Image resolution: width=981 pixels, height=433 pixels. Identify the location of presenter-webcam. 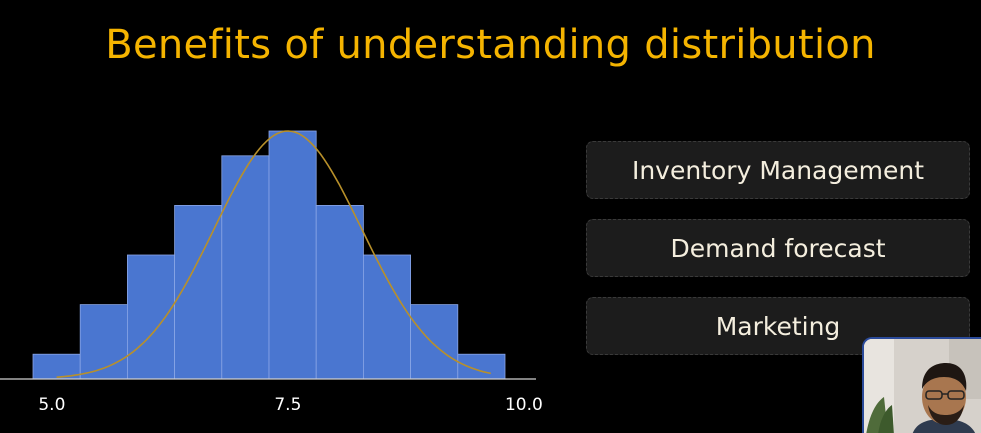
(921, 385).